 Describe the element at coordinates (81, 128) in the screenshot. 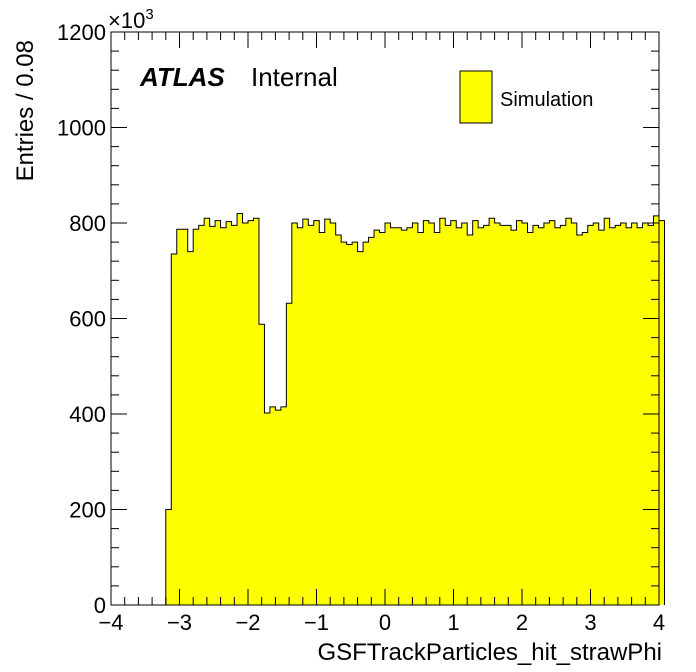

I see `y-tick-label: 1000` at that location.